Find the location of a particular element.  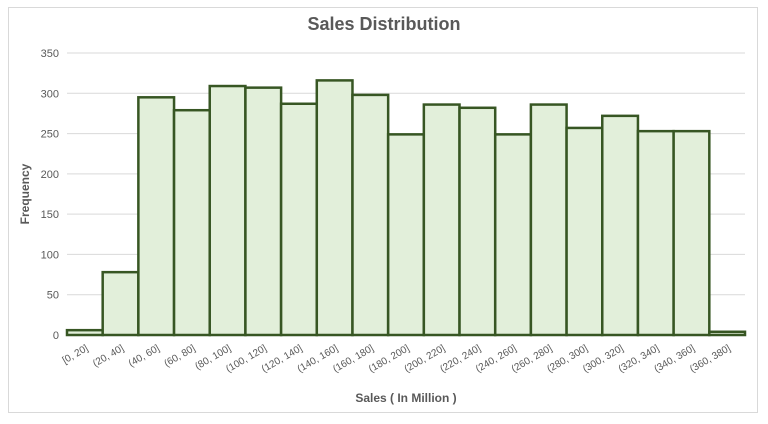

y-tick-label: 350 is located at coordinates (50, 54).